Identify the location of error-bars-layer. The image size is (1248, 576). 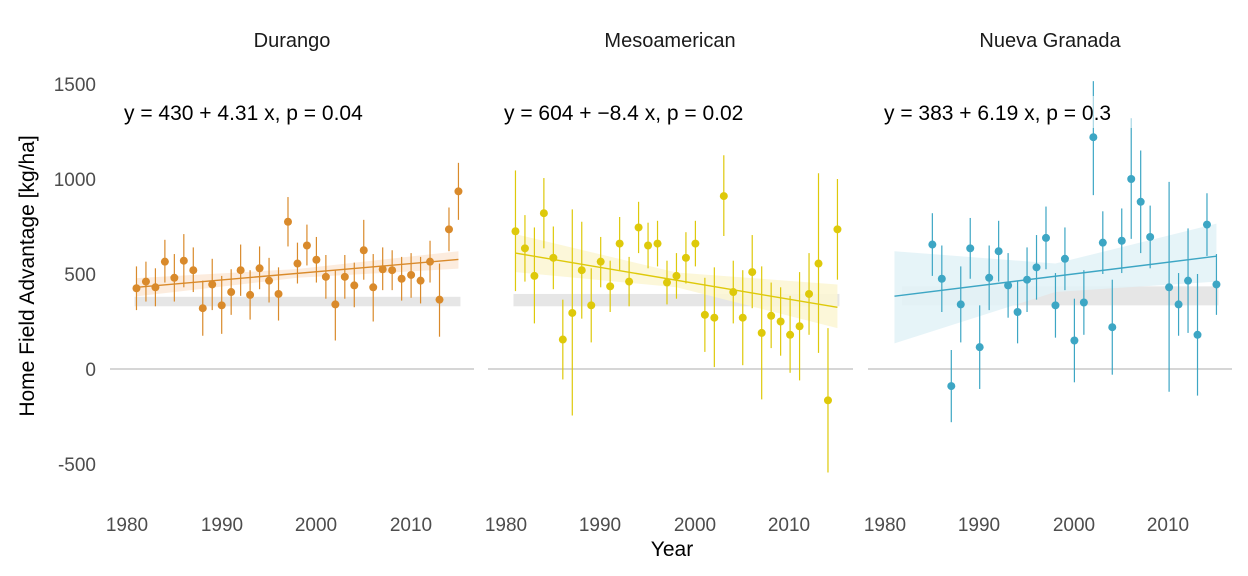
(297, 251).